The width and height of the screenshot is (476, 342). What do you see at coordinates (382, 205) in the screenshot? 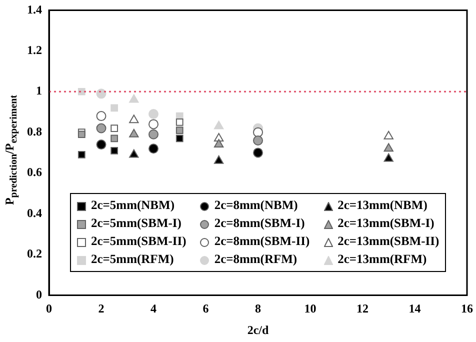
I see `legend-label: 2c=13mm(NBM)` at bounding box center [382, 205].